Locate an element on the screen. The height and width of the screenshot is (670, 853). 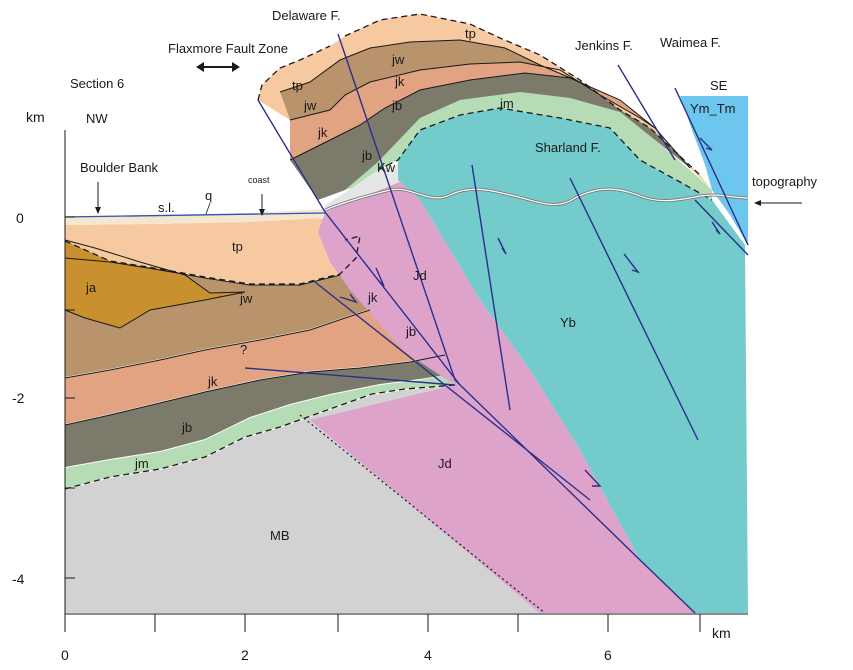
sharland-fault-label: Sharland F. is located at coordinates (568, 147).